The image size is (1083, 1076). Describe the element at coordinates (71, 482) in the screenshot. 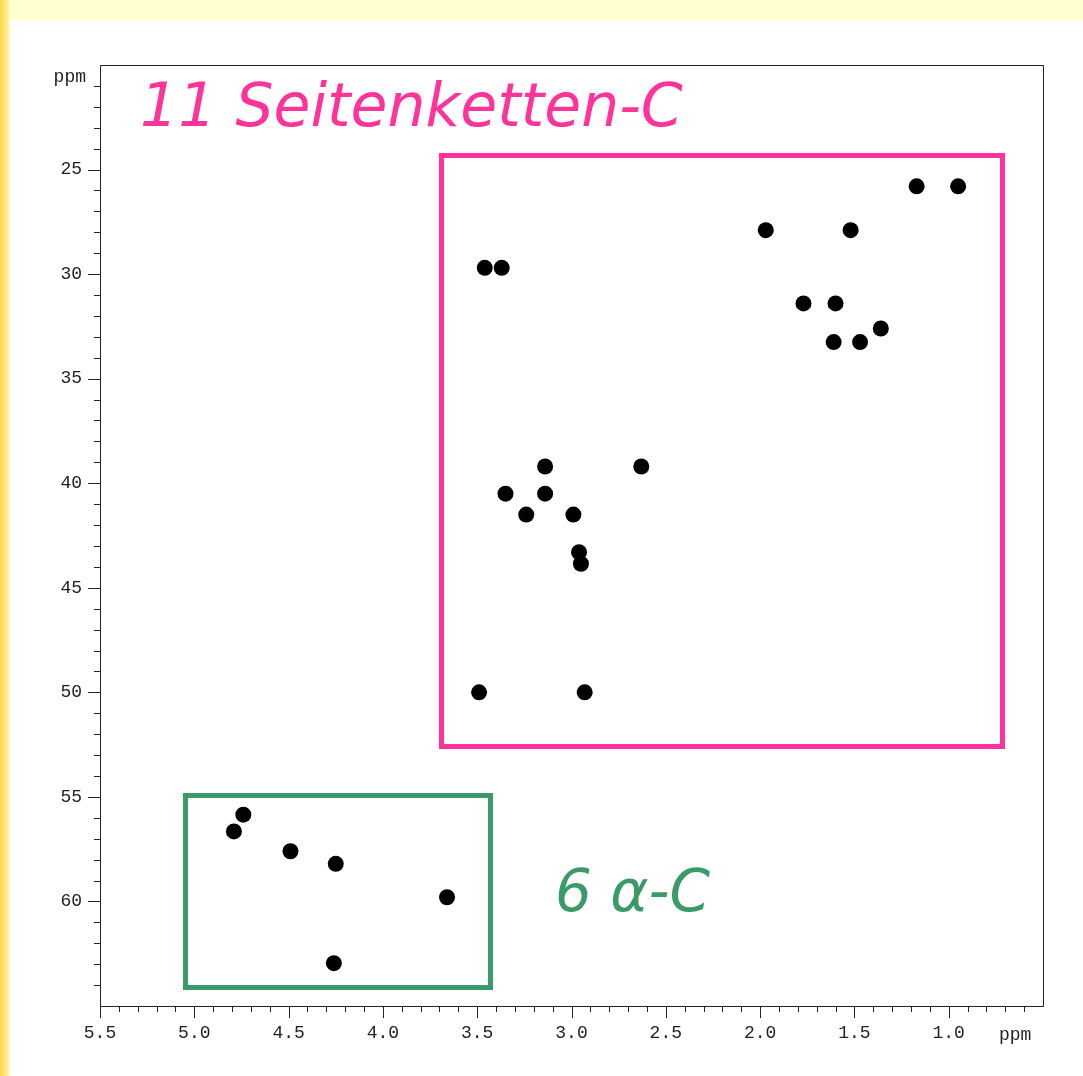

I see `y-tick-label: 40` at that location.